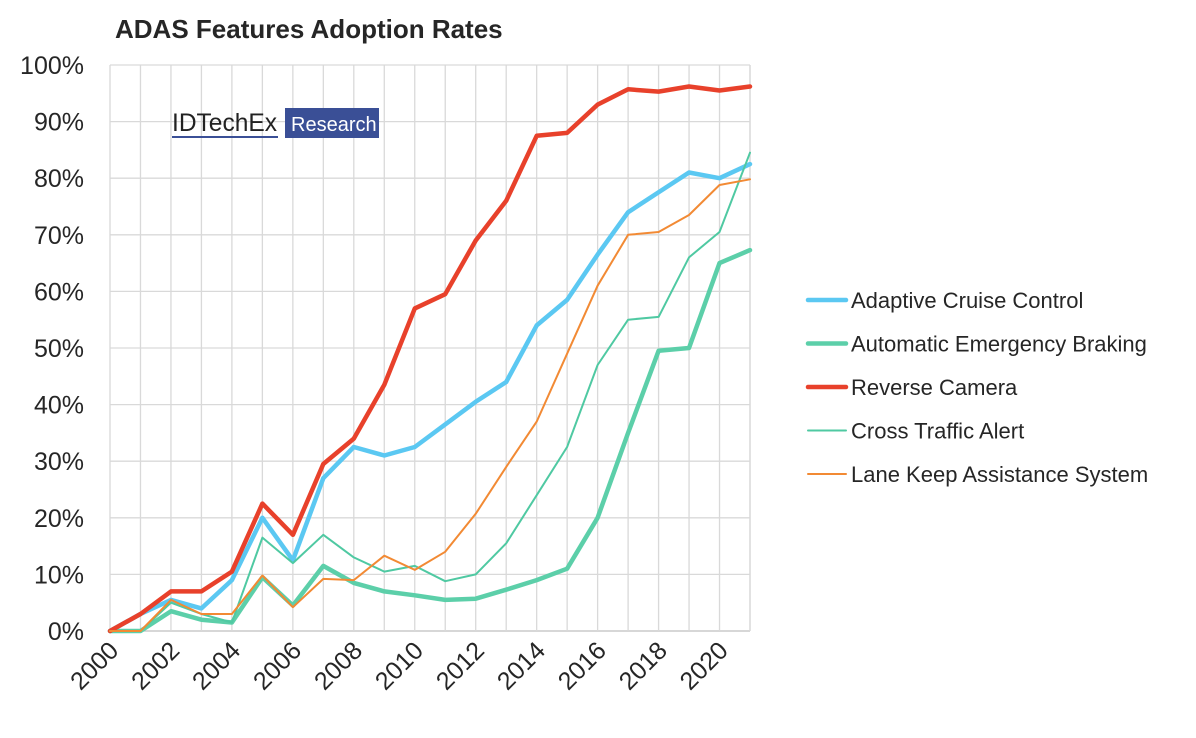  What do you see at coordinates (59, 575) in the screenshot?
I see `y-tick-label: 10%` at bounding box center [59, 575].